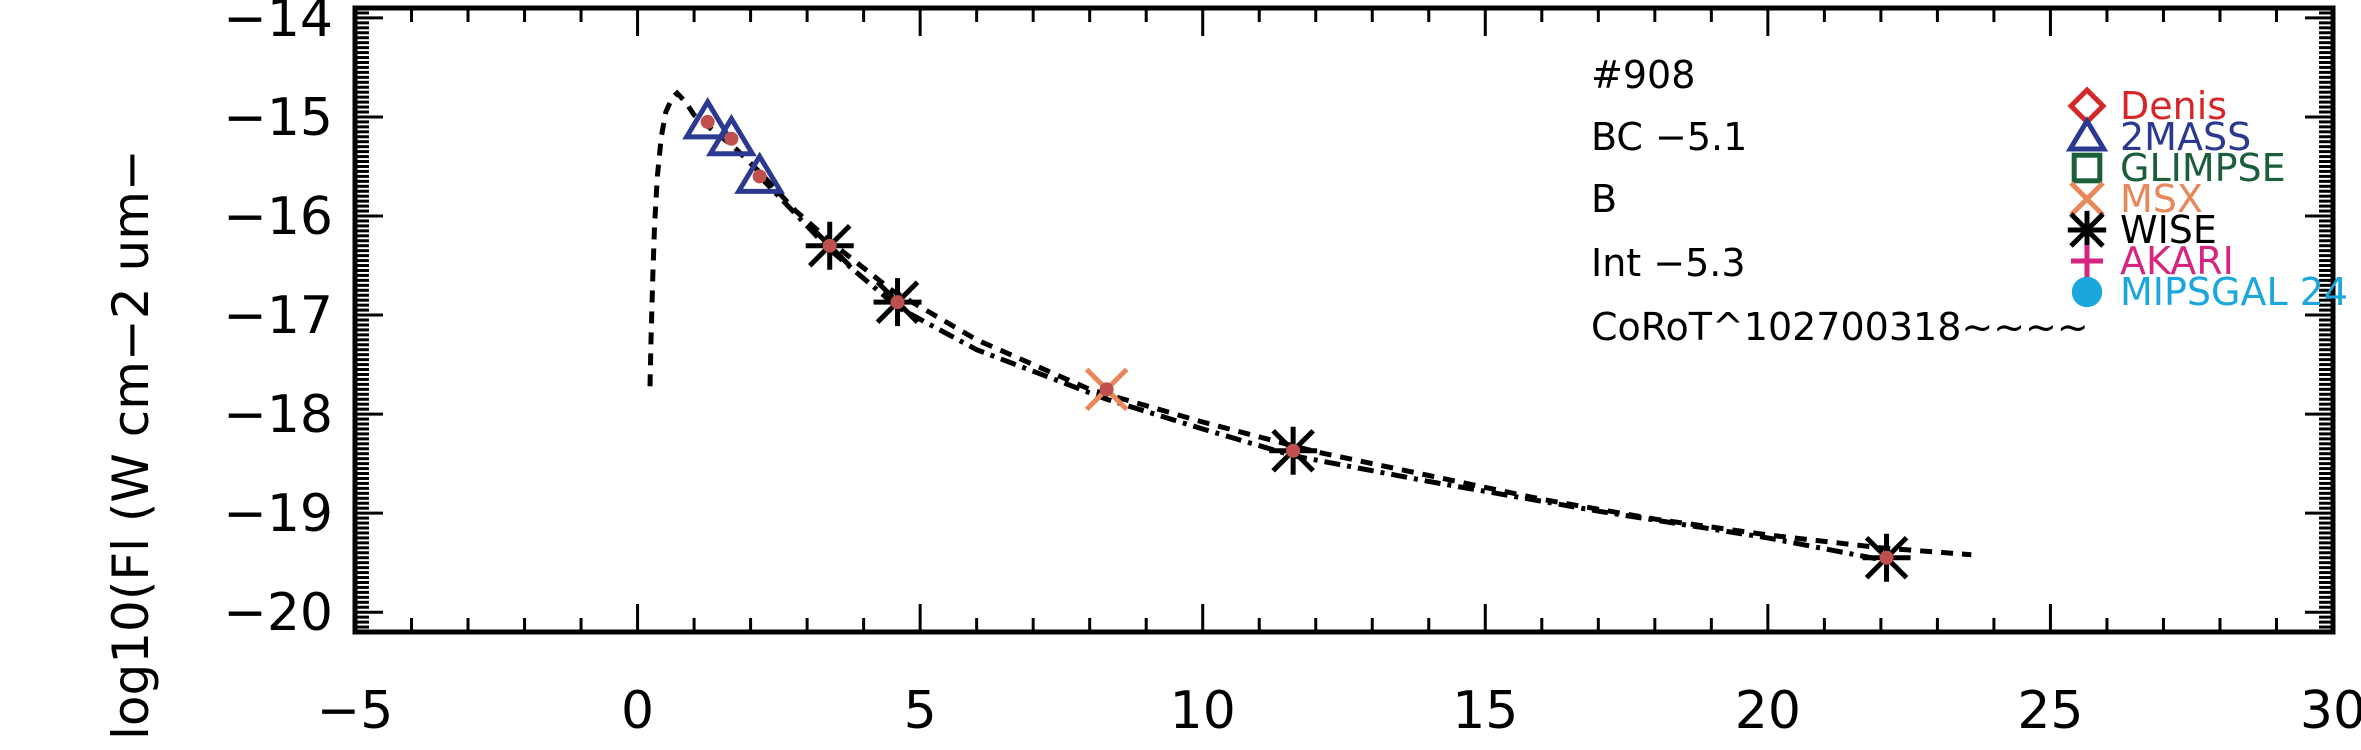 This screenshot has height=750, width=2361. Describe the element at coordinates (2173, 106) in the screenshot. I see `legend-label: Denis` at that location.